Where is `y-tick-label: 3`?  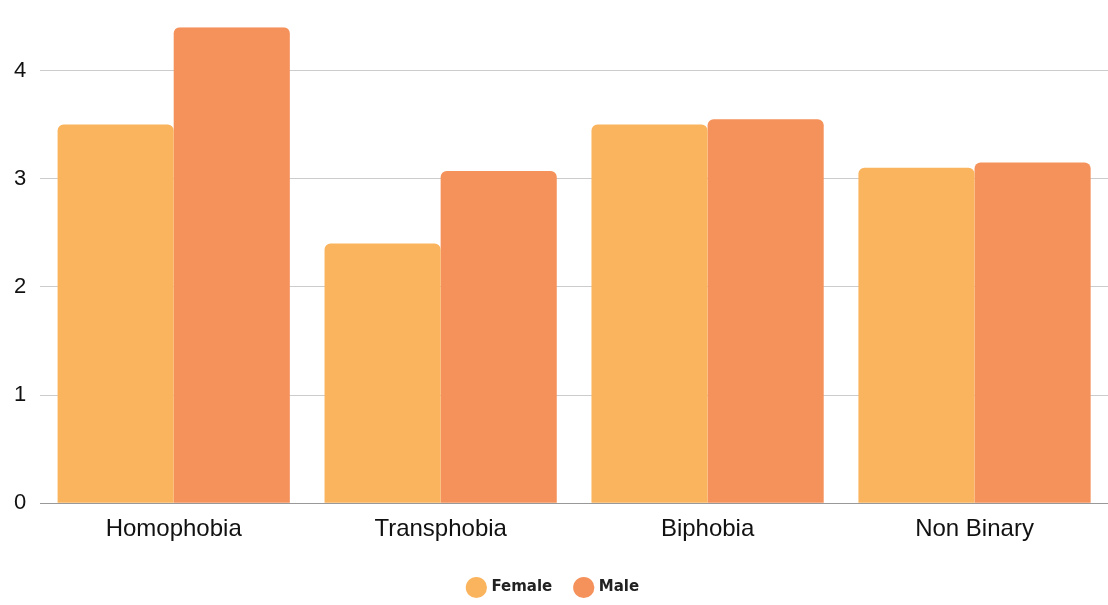
y-tick-label: 3 is located at coordinates (20, 177).